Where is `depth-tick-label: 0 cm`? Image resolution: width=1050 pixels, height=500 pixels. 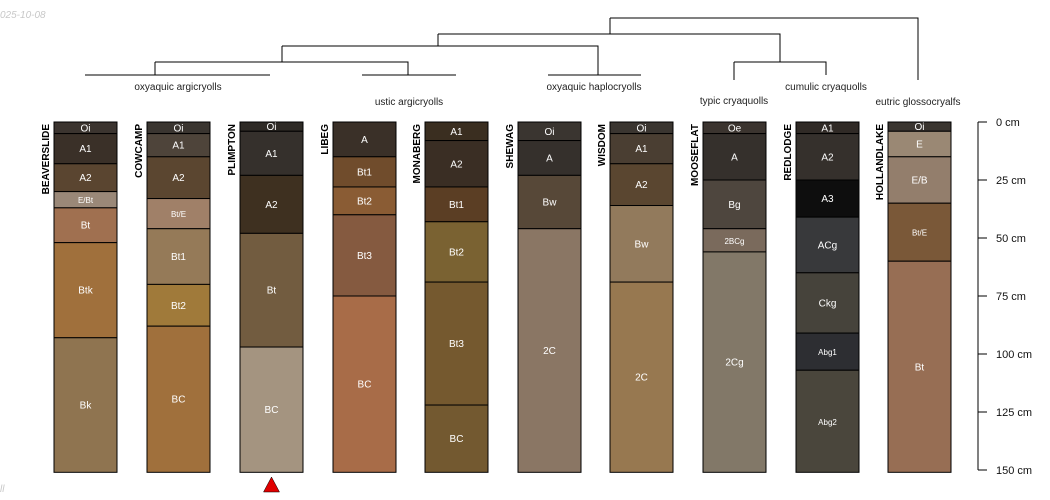 depth-tick-label: 0 cm is located at coordinates (1008, 123).